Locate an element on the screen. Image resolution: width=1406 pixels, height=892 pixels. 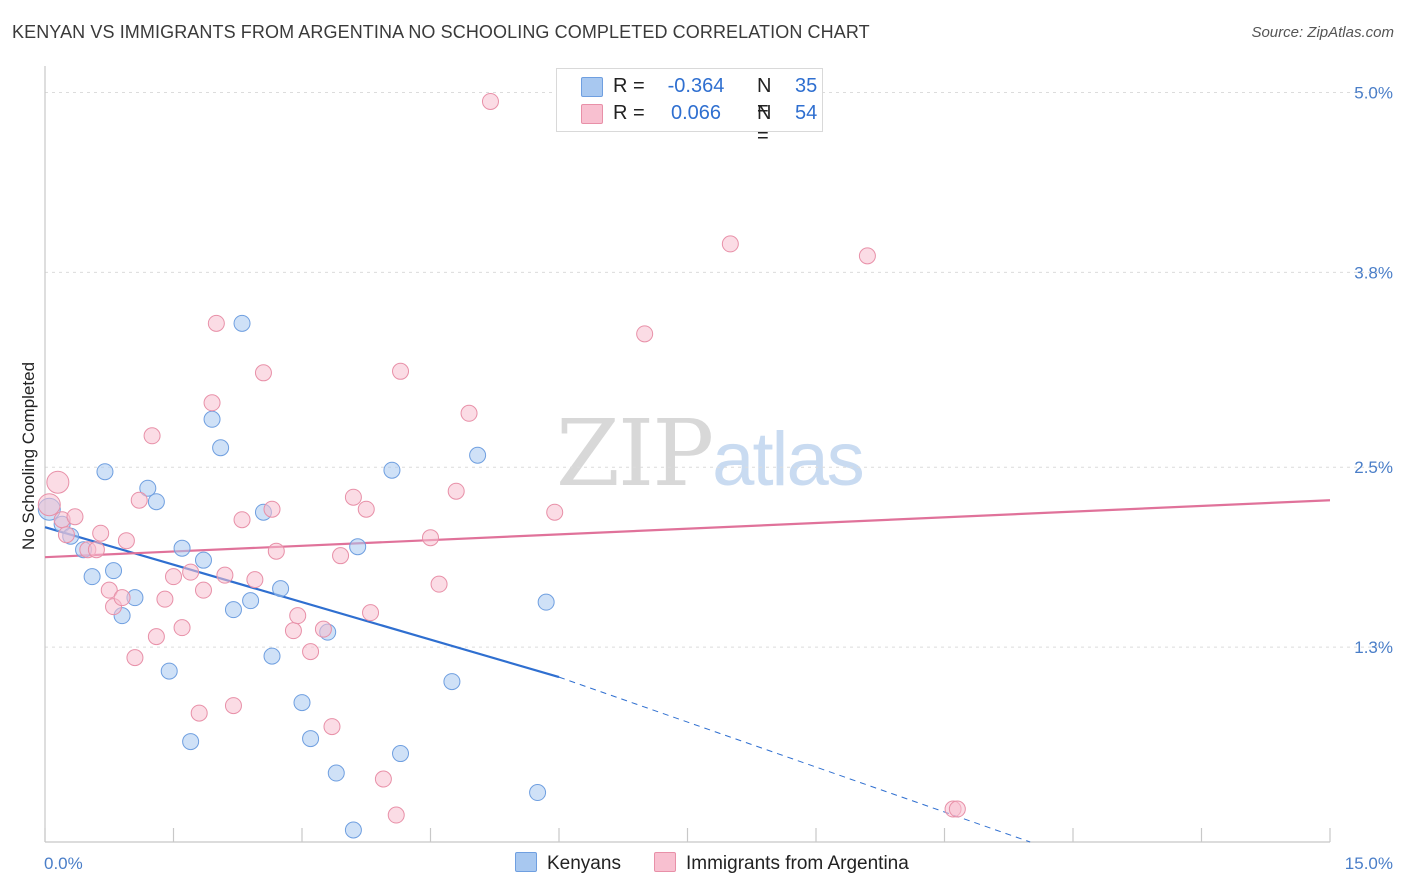
source-label: Source: ZipAtlas.com is located at coordinates (1322, 32).